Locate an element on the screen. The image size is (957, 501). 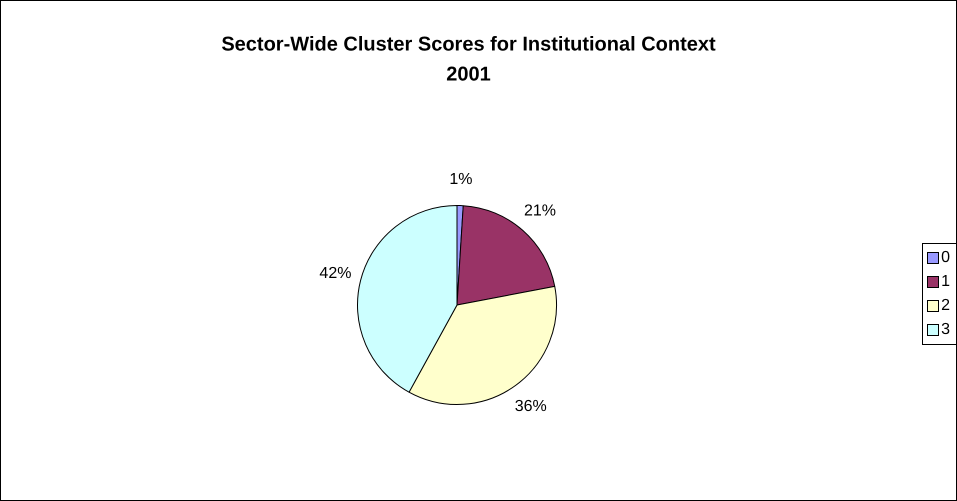
data-label: 1% is located at coordinates (461, 179).